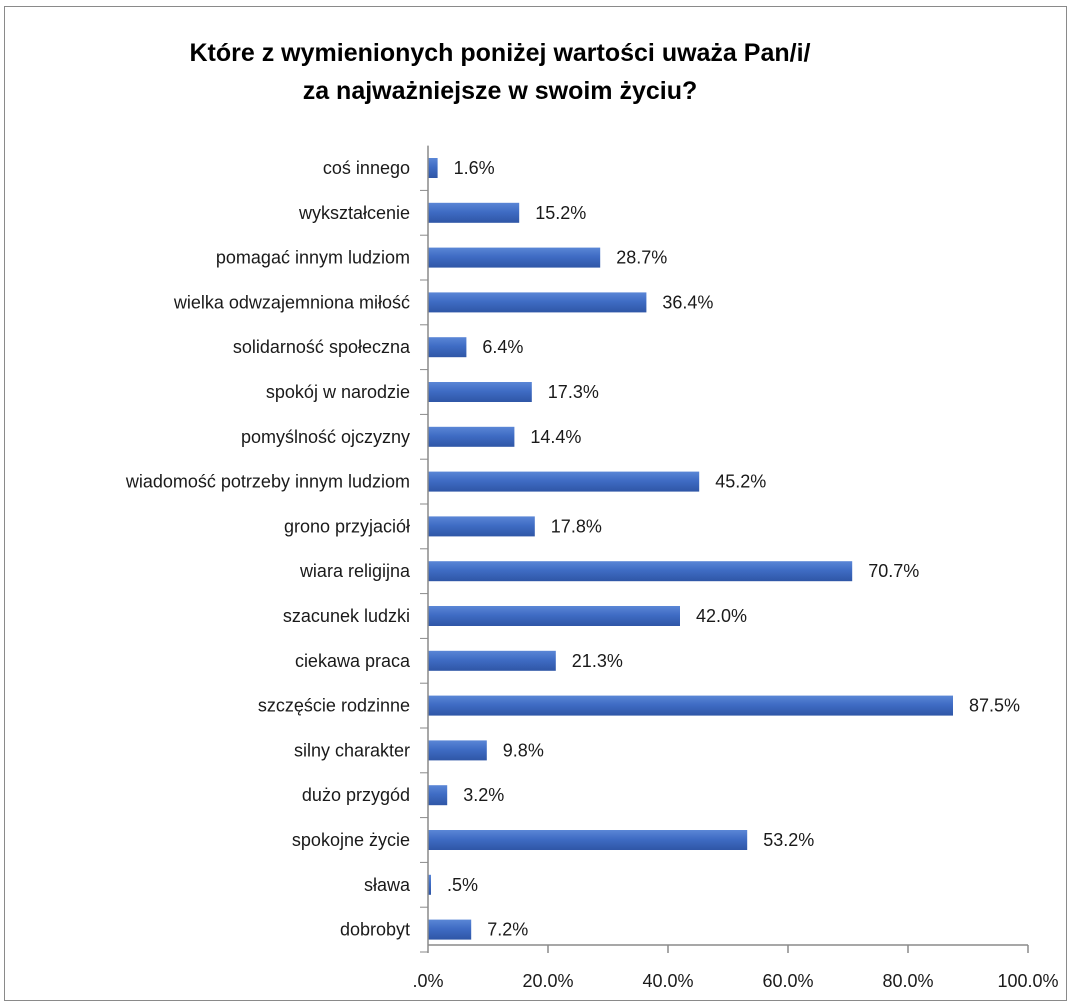 This screenshot has height=1007, width=1073. What do you see at coordinates (907, 981) in the screenshot?
I see `x-tick-label: 80.0%` at bounding box center [907, 981].